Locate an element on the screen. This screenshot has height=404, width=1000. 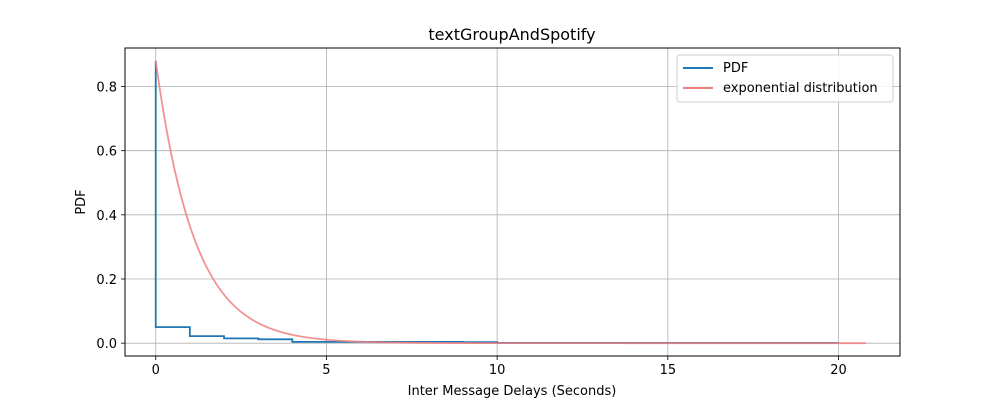
y-tick-label: 0.8 is located at coordinates (106, 88).